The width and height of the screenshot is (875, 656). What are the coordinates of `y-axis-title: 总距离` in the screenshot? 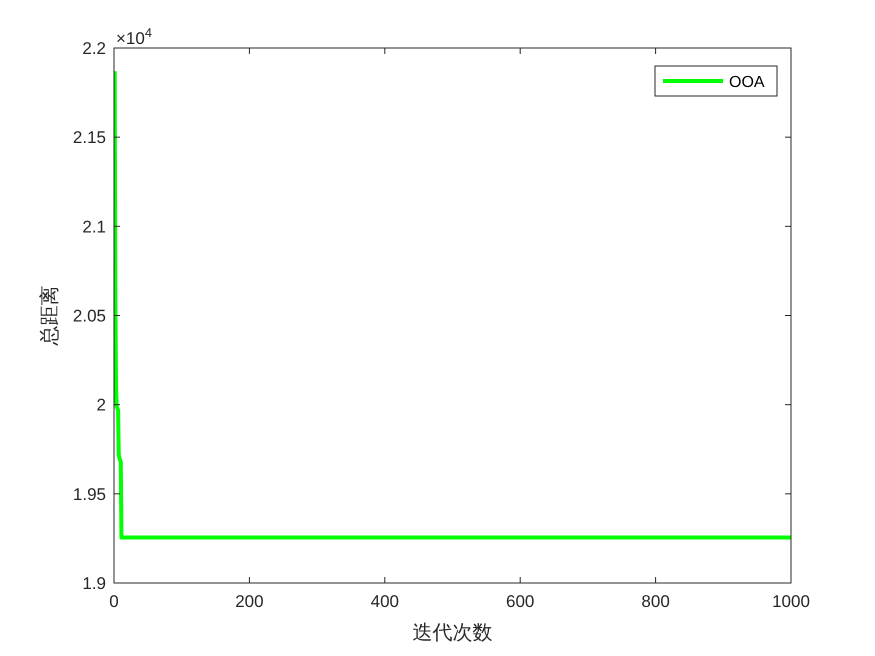 It's located at (49, 316).